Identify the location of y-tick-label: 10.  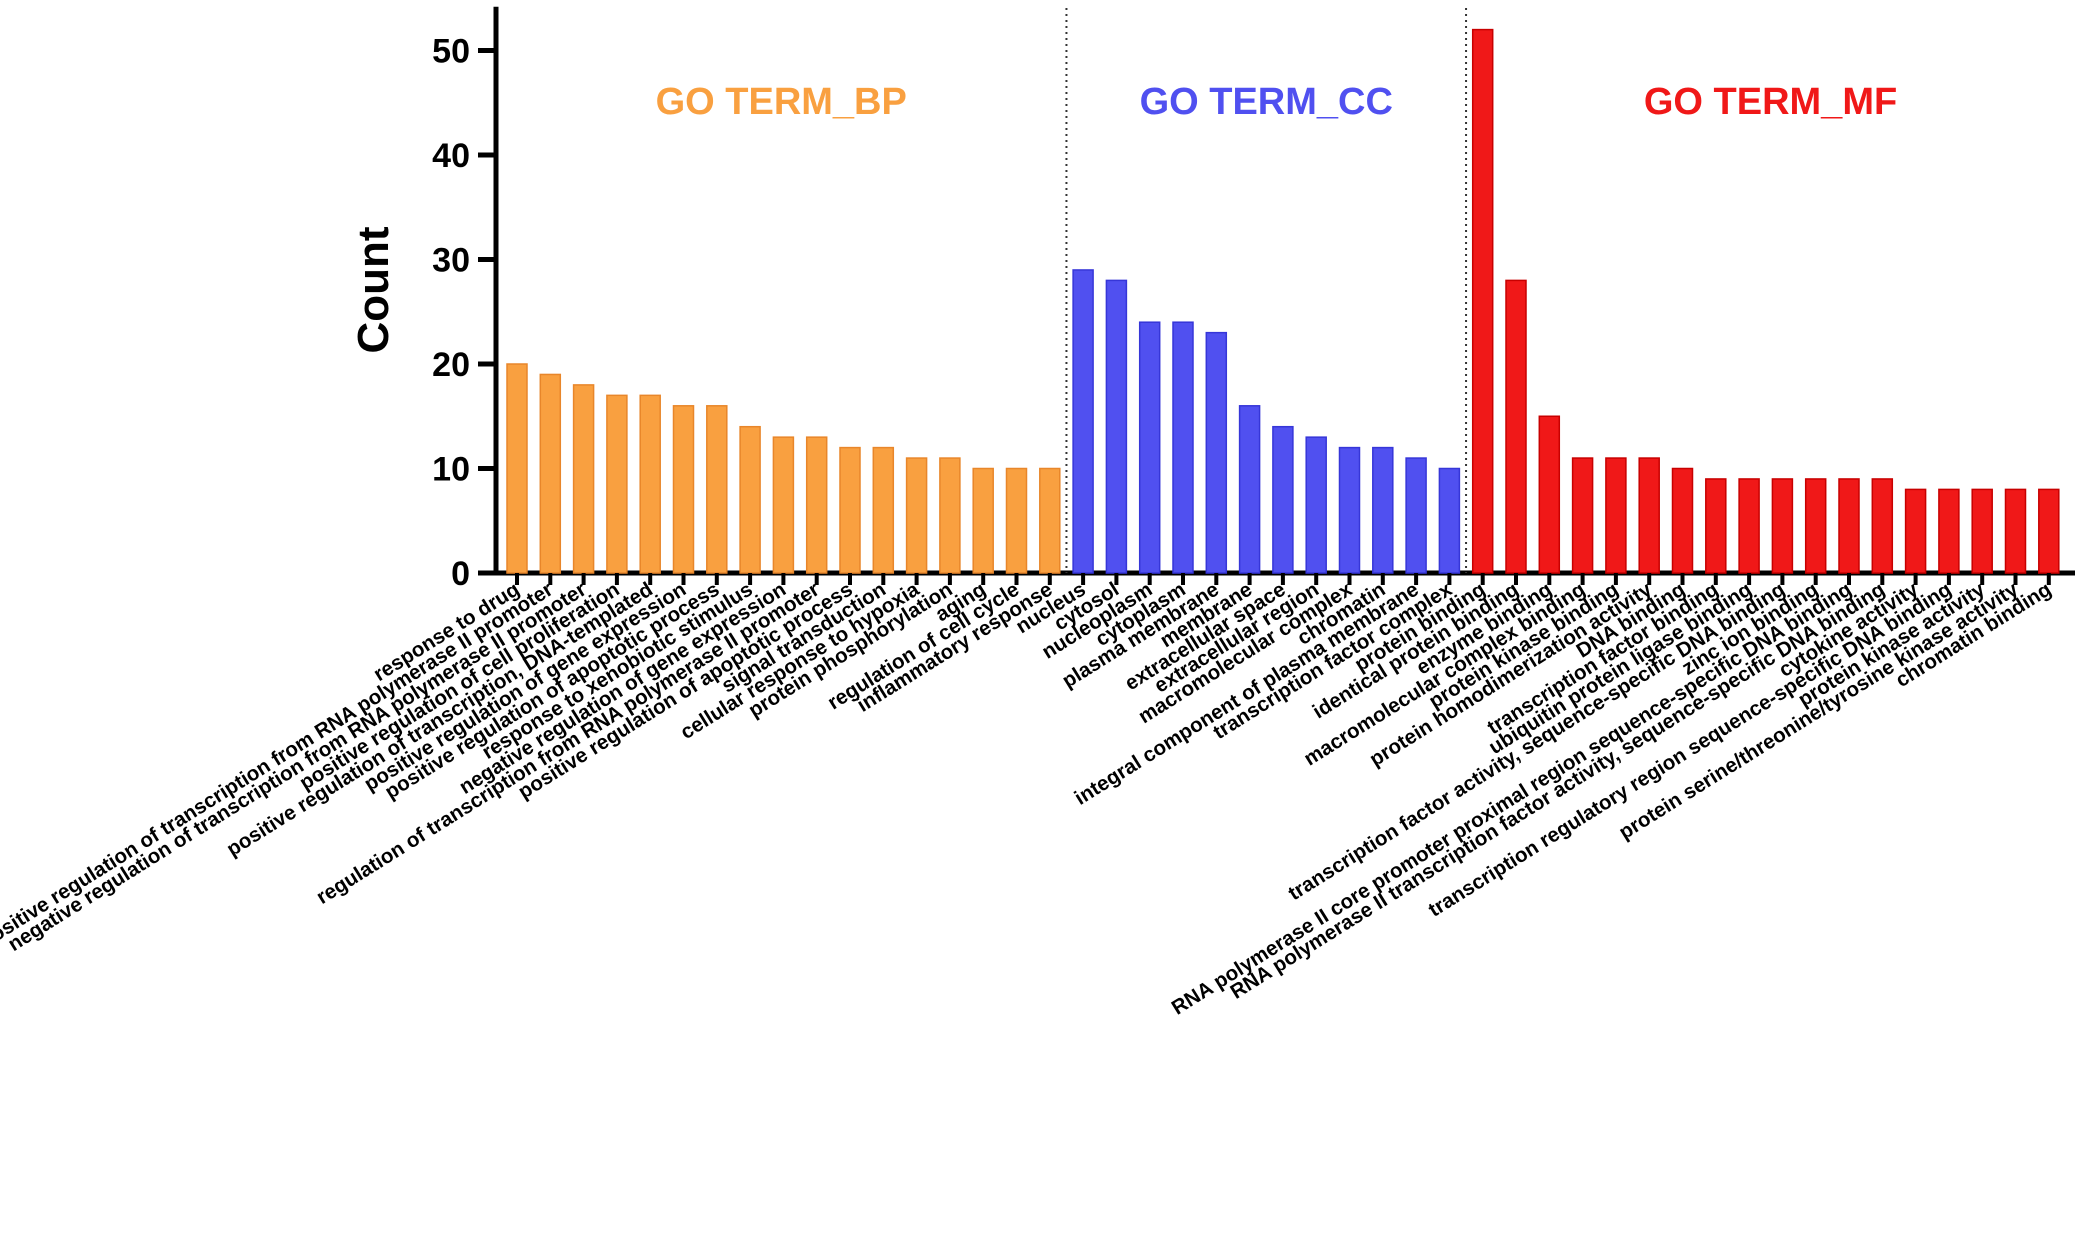
(451, 470).